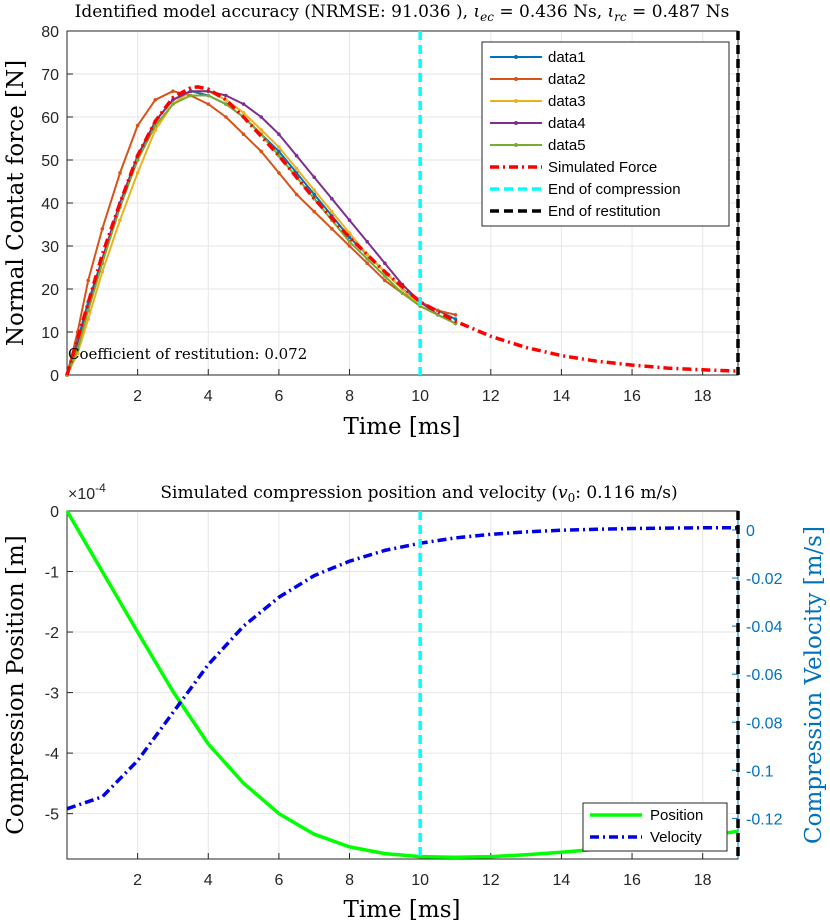 The width and height of the screenshot is (830, 923). Describe the element at coordinates (814, 685) in the screenshot. I see `velocity-axis-label: Compression Velocity [m/s]` at that location.